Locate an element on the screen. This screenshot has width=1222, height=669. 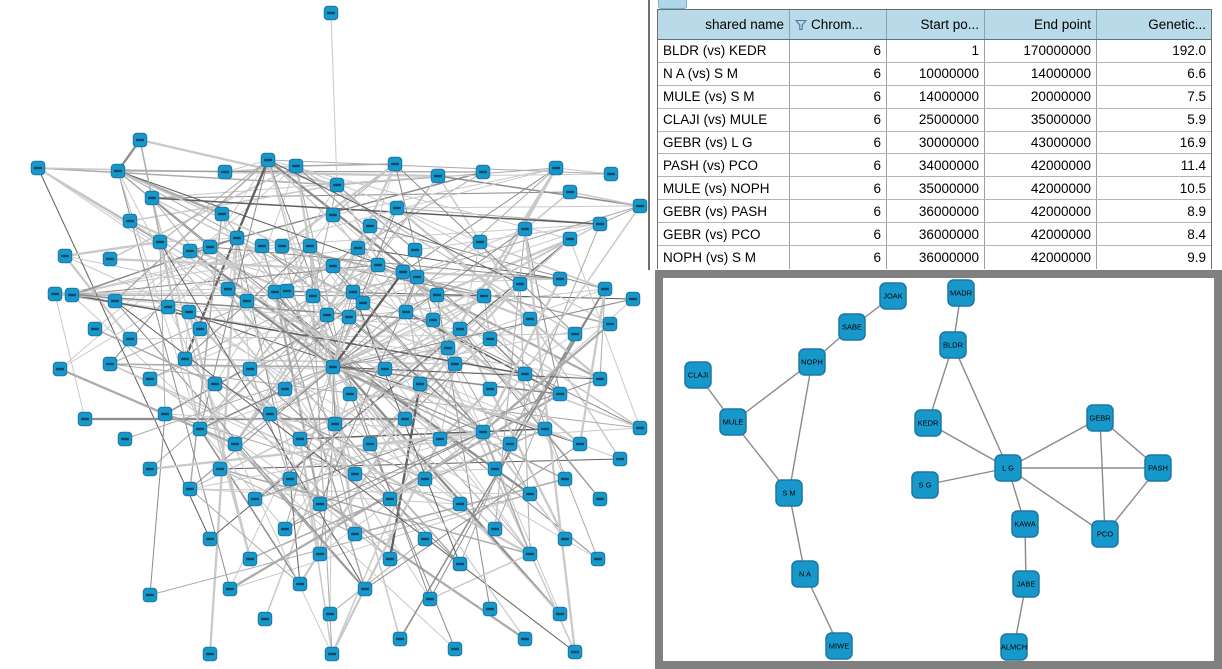
column-header-end-point: End point is located at coordinates (1041, 24).